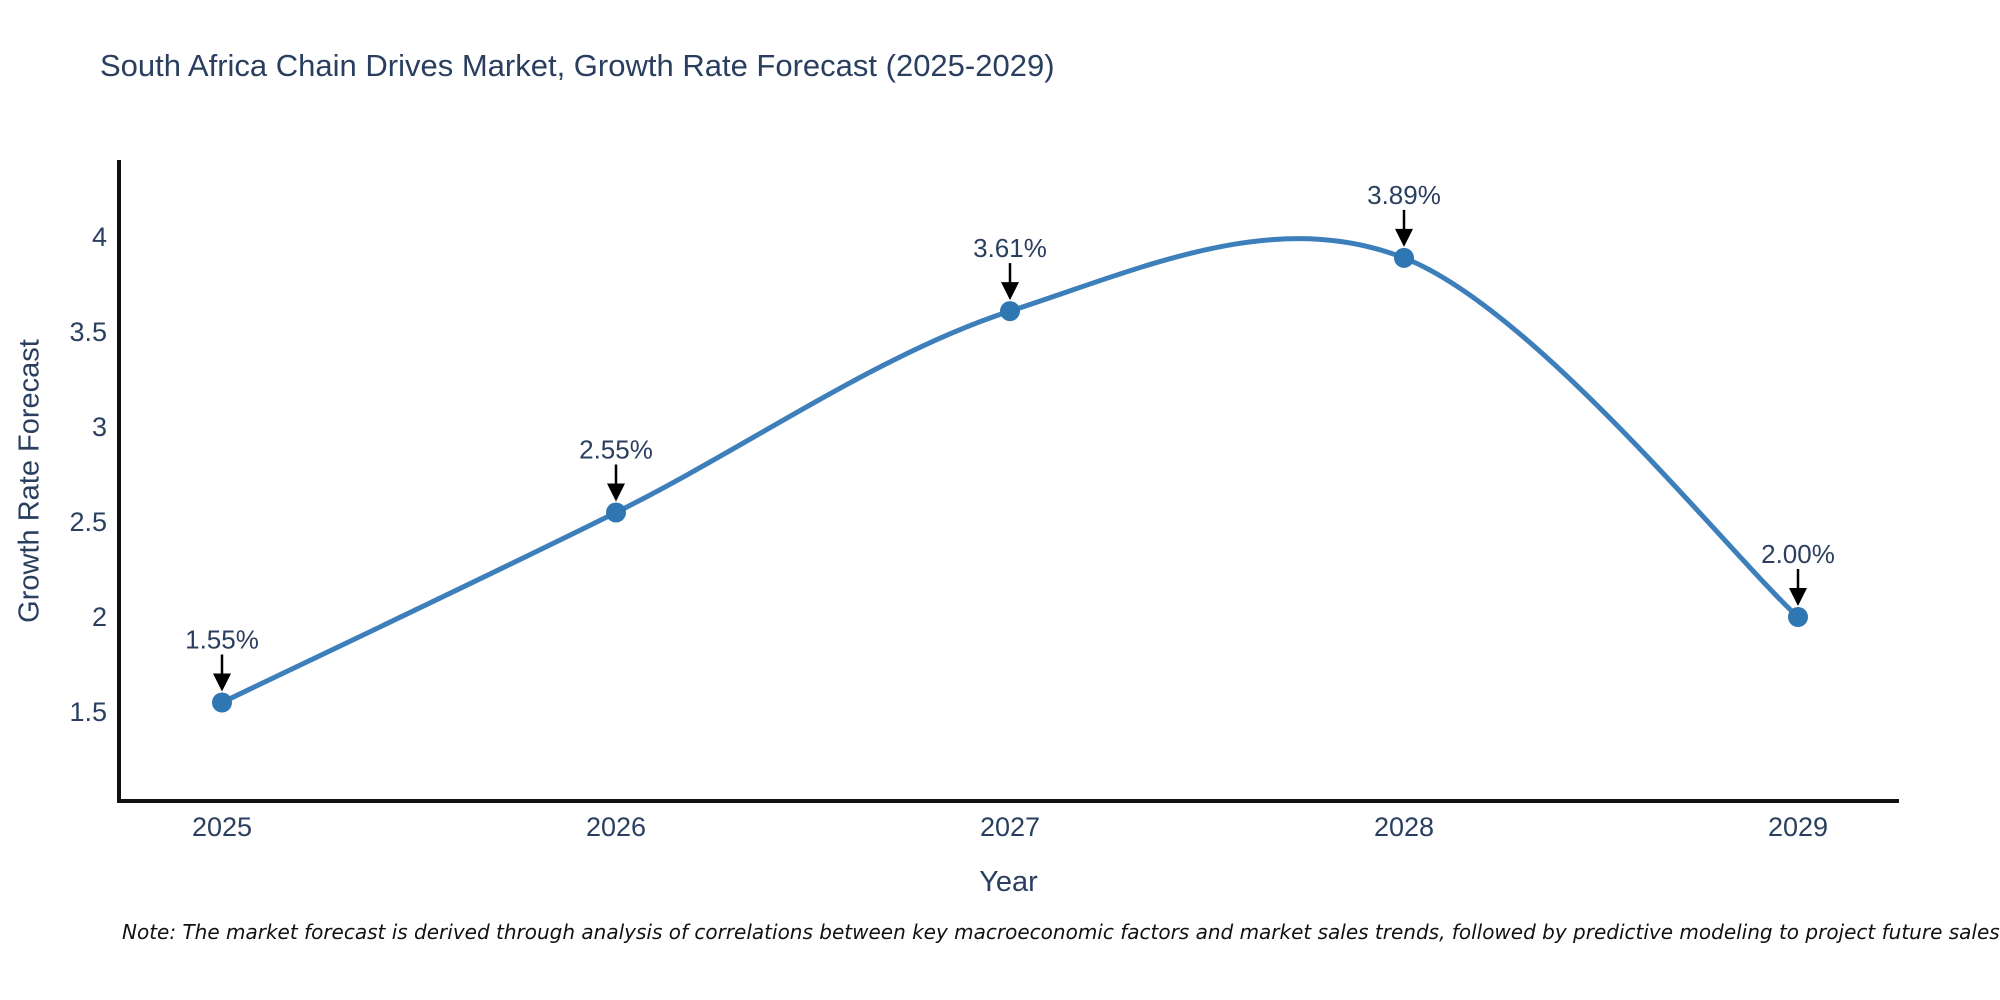 The width and height of the screenshot is (2000, 1000). What do you see at coordinates (99, 237) in the screenshot?
I see `y-tick-label: 4` at bounding box center [99, 237].